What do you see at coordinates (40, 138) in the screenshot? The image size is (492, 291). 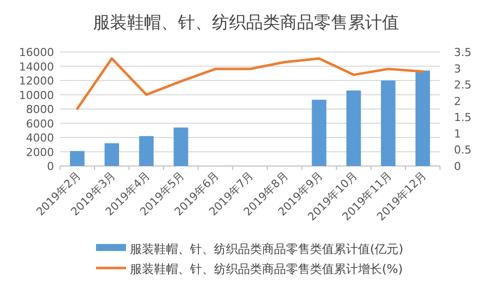 I see `y-tick-label: 4000` at bounding box center [40, 138].